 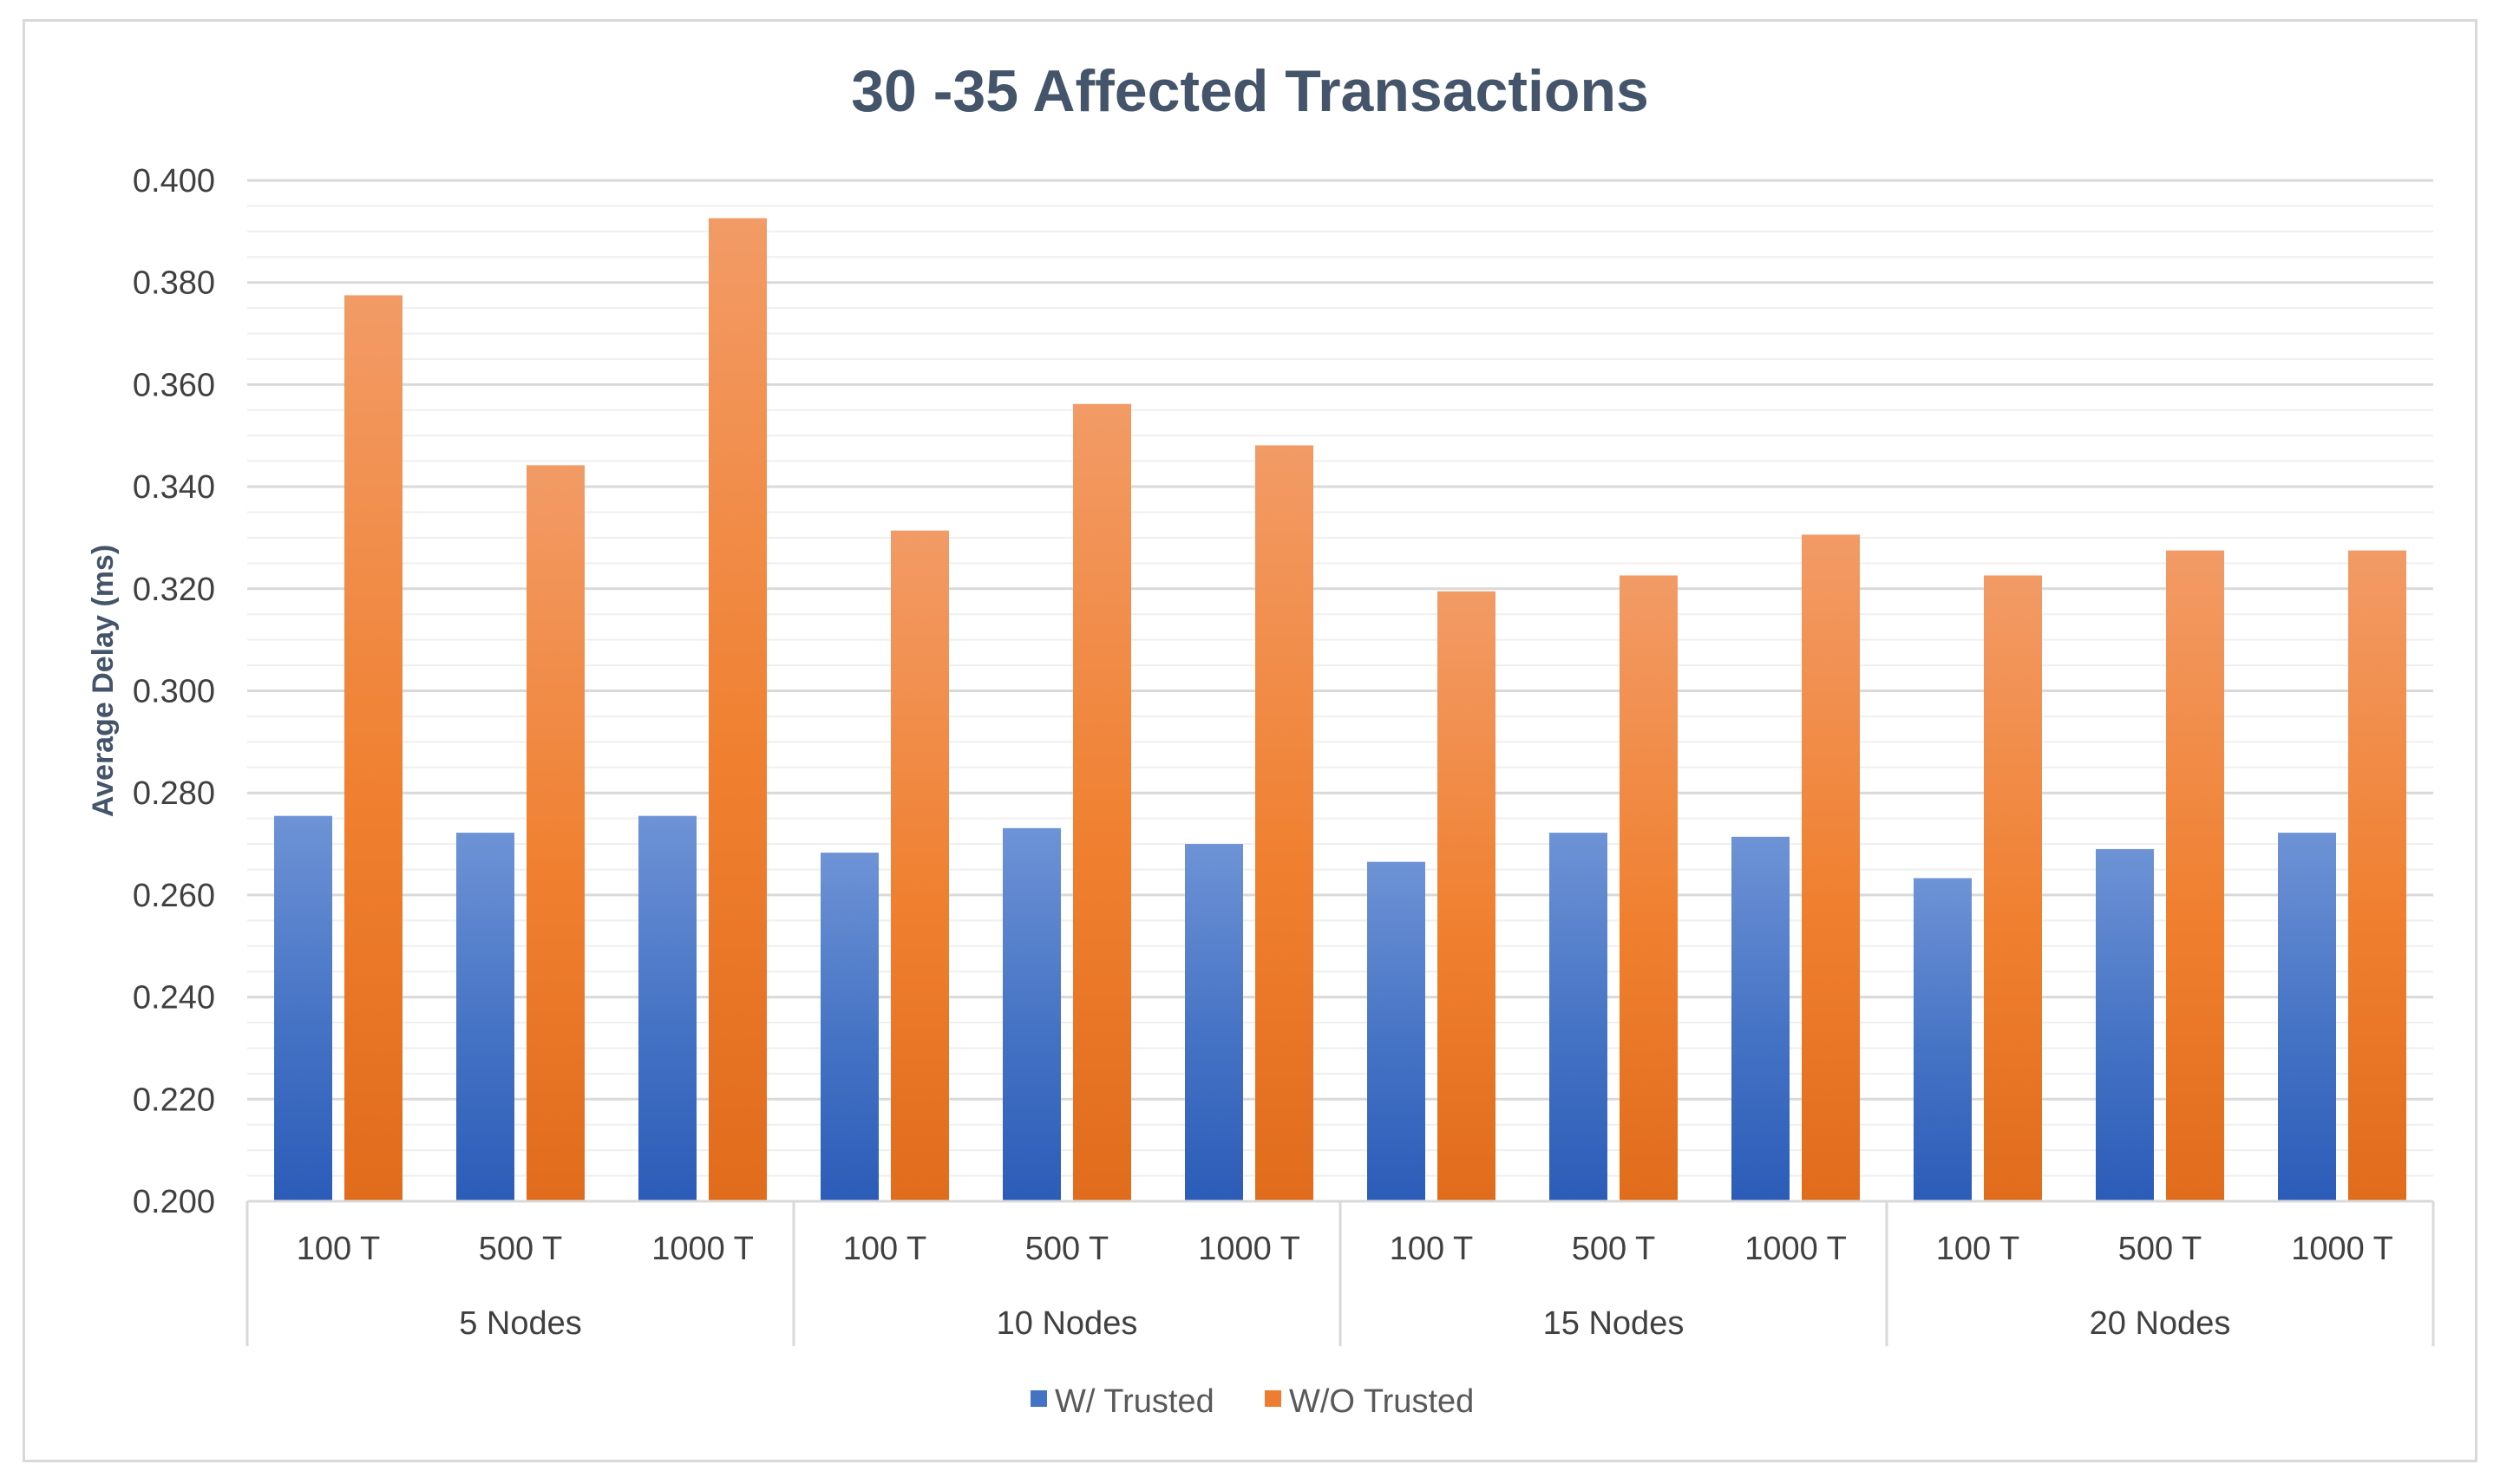 I want to click on y-tick-label: 0.260, so click(x=174, y=896).